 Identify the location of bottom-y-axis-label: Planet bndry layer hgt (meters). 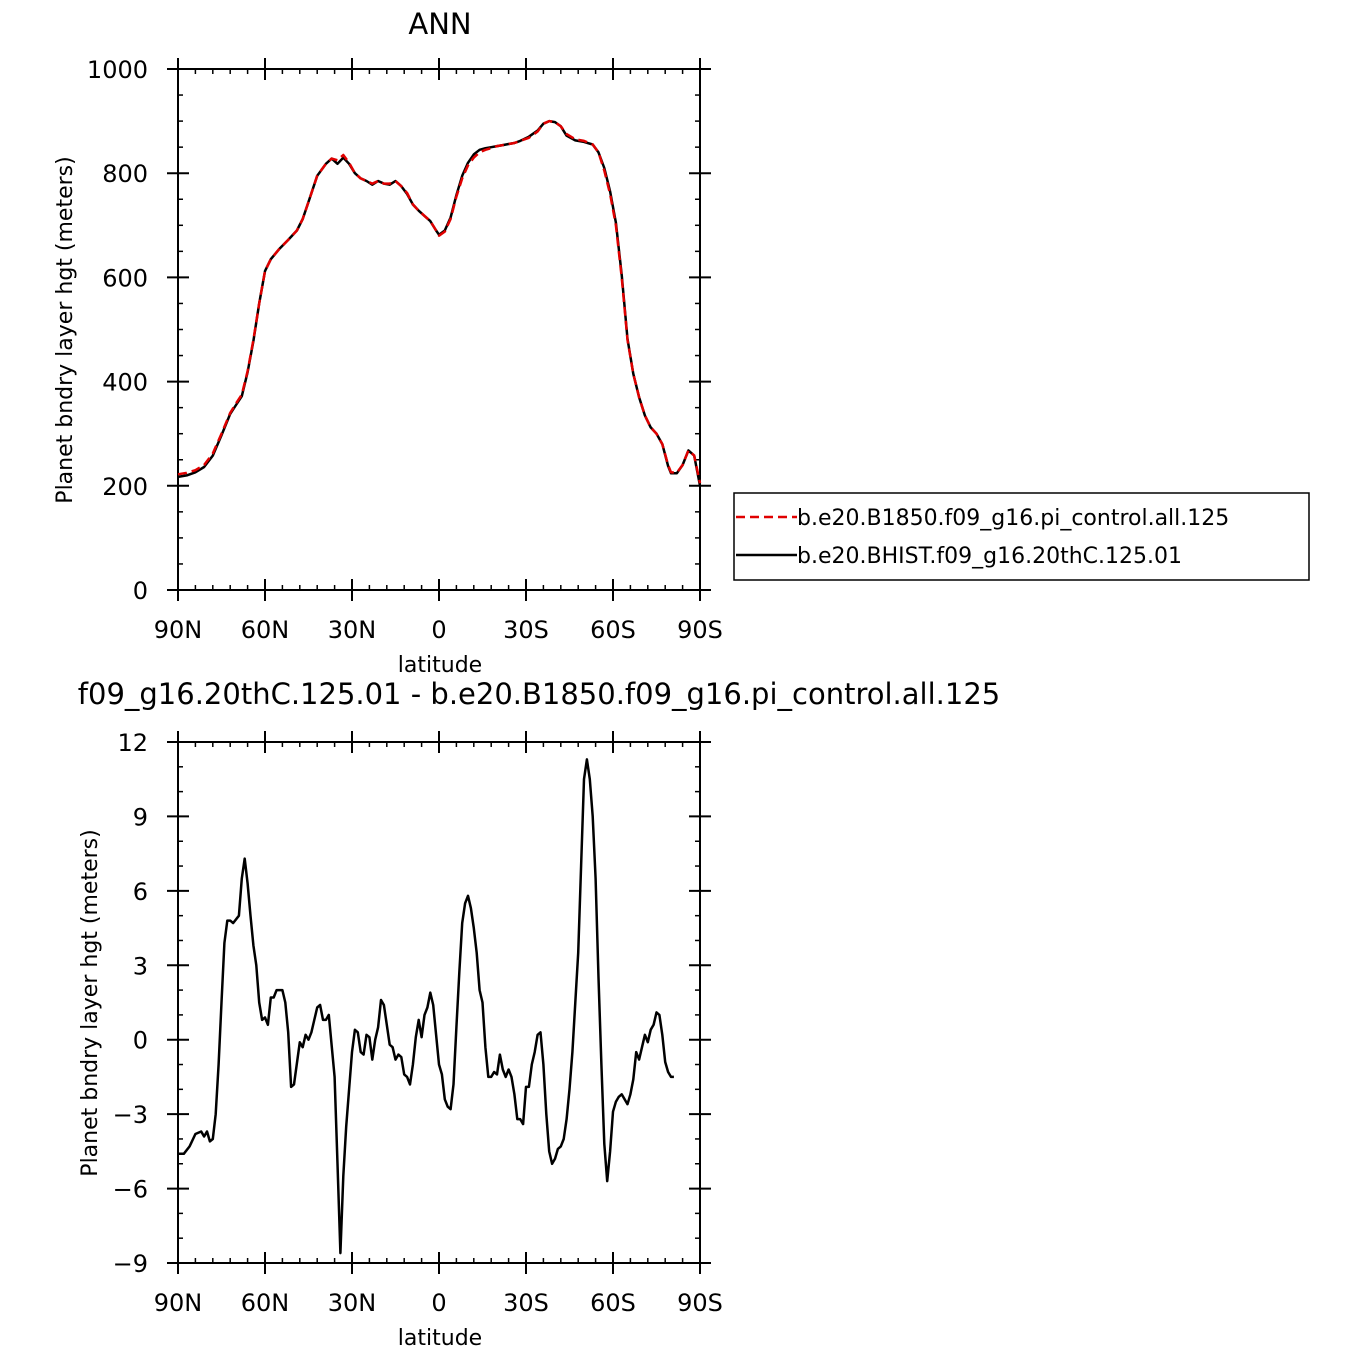
(90, 1002).